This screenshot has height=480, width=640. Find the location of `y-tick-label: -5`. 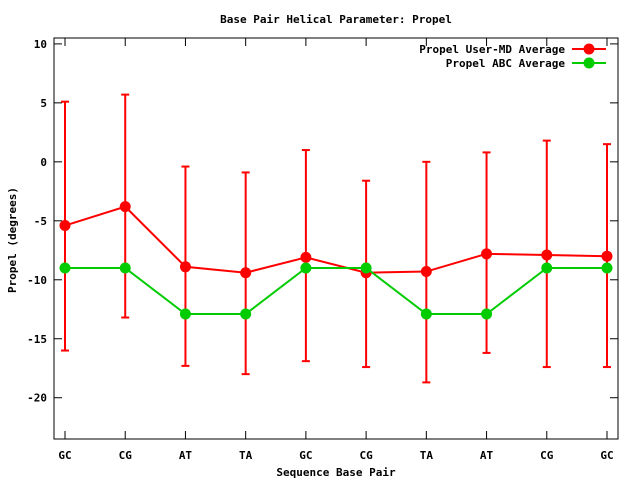

y-tick-label: -5 is located at coordinates (40, 221).